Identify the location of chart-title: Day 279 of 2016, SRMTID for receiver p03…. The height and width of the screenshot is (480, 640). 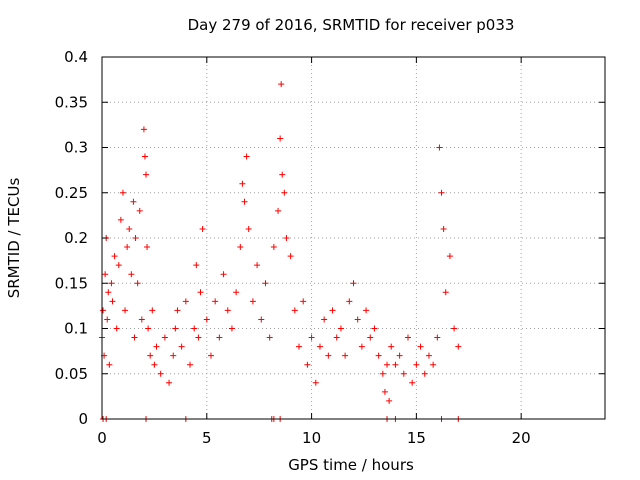
(351, 25).